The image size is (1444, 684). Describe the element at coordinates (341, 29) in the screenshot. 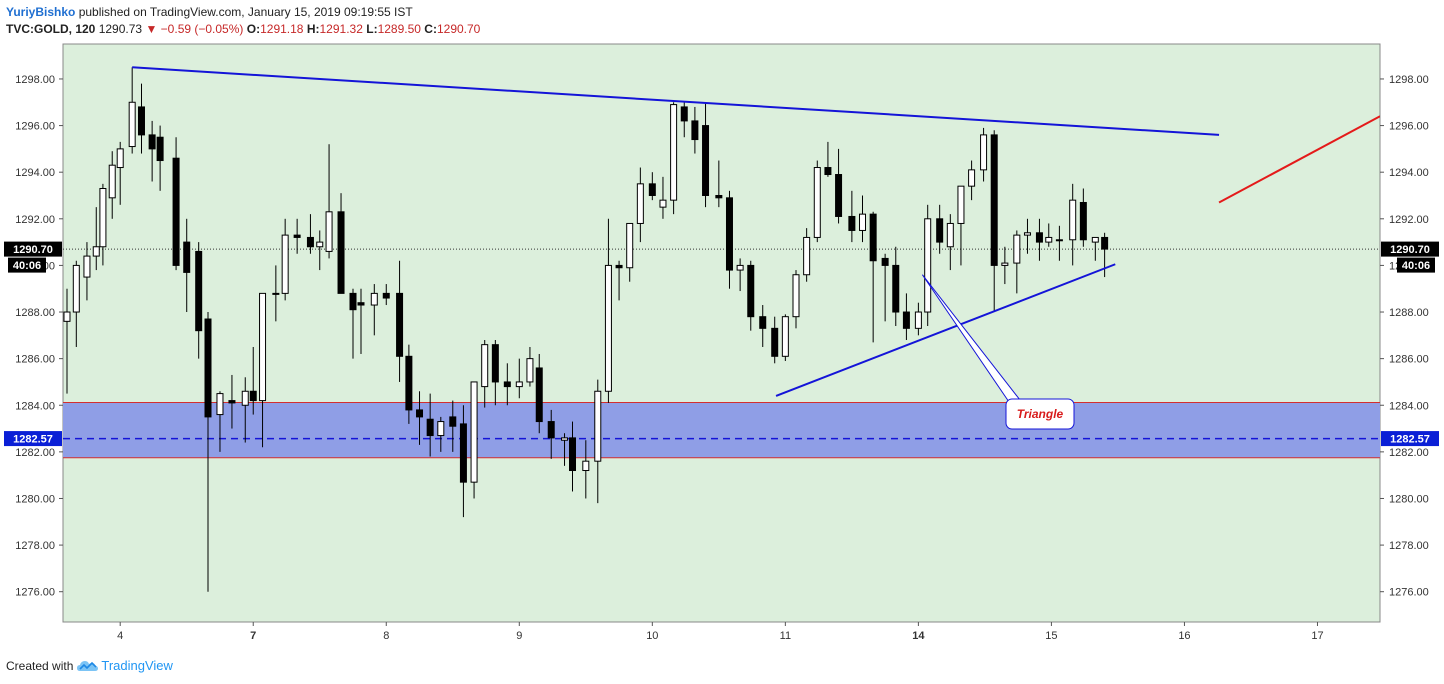

I see `high-value: 1291.32` at that location.